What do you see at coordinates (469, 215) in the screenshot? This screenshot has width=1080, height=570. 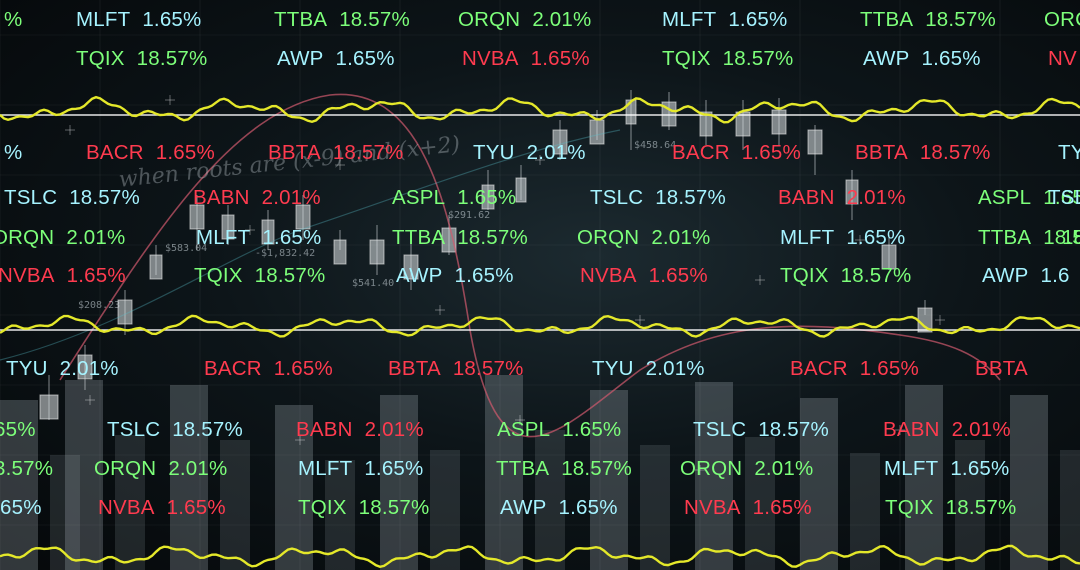 I see `price-label: $291.62` at bounding box center [469, 215].